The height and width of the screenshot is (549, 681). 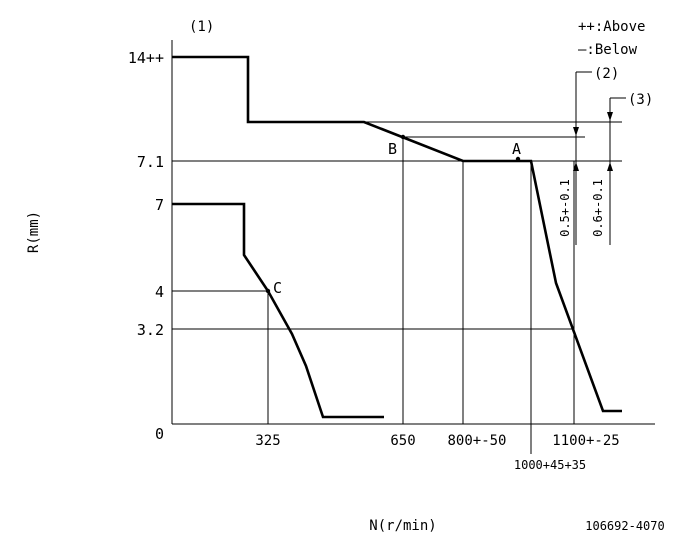 What do you see at coordinates (34, 232) in the screenshot?
I see `y-axis-title: R(mm)` at bounding box center [34, 232].